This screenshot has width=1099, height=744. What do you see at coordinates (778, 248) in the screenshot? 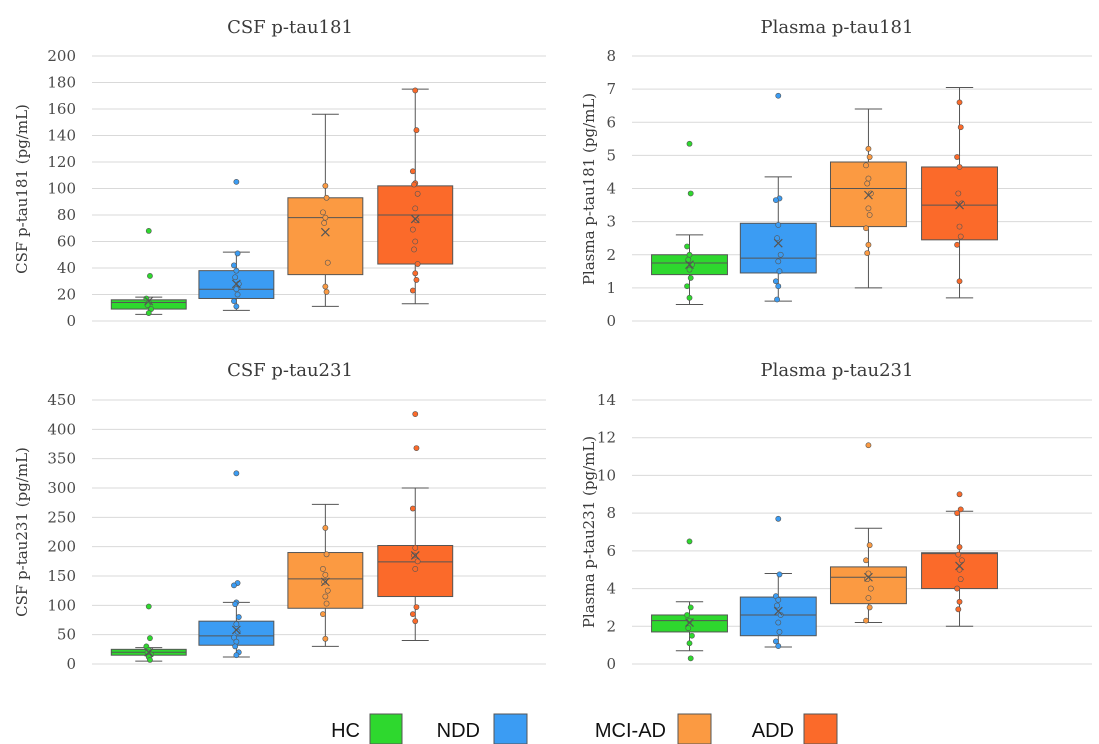
I see `box-ndd` at bounding box center [778, 248].